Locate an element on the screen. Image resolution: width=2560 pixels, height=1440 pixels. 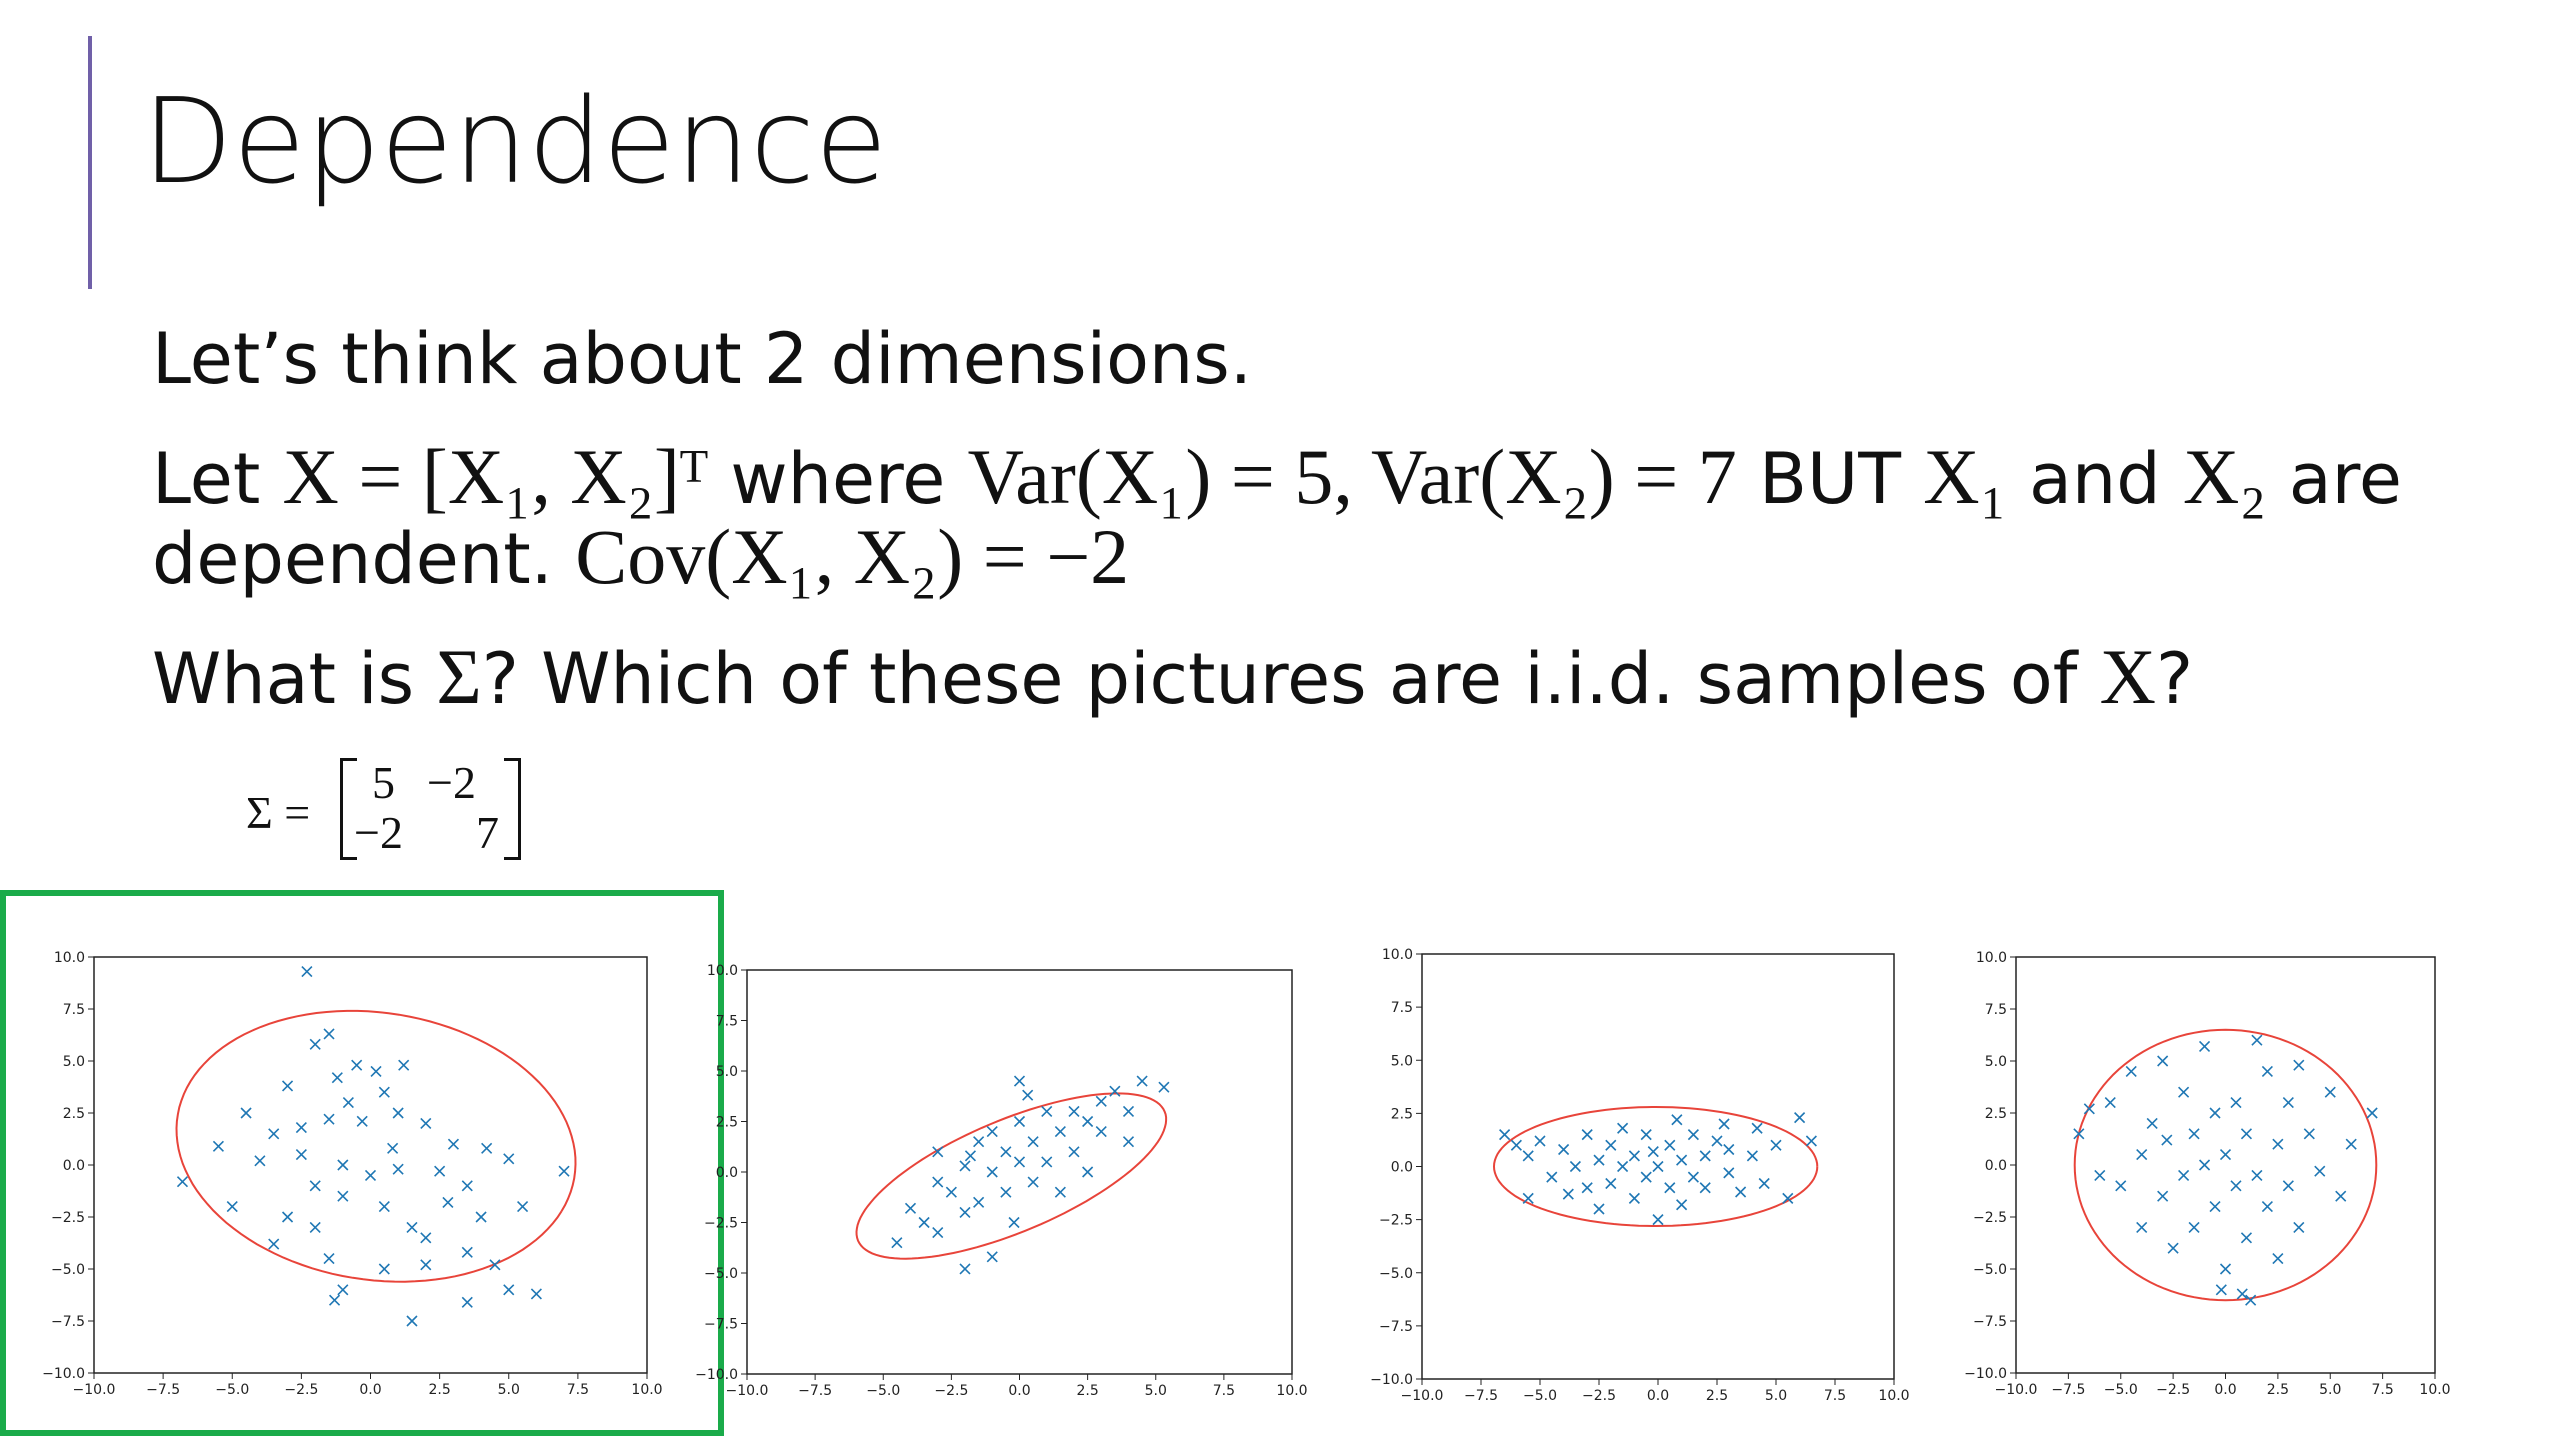
x-tick-label: 5.0 is located at coordinates (1776, 1396).